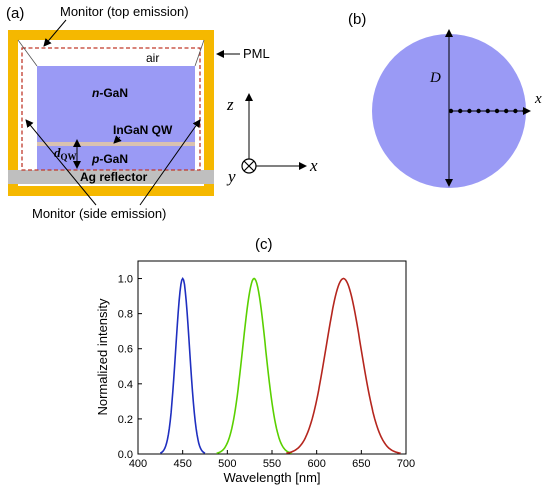 The width and height of the screenshot is (550, 490). Describe the element at coordinates (117, 139) in the screenshot. I see `qw-pointer` at that location.